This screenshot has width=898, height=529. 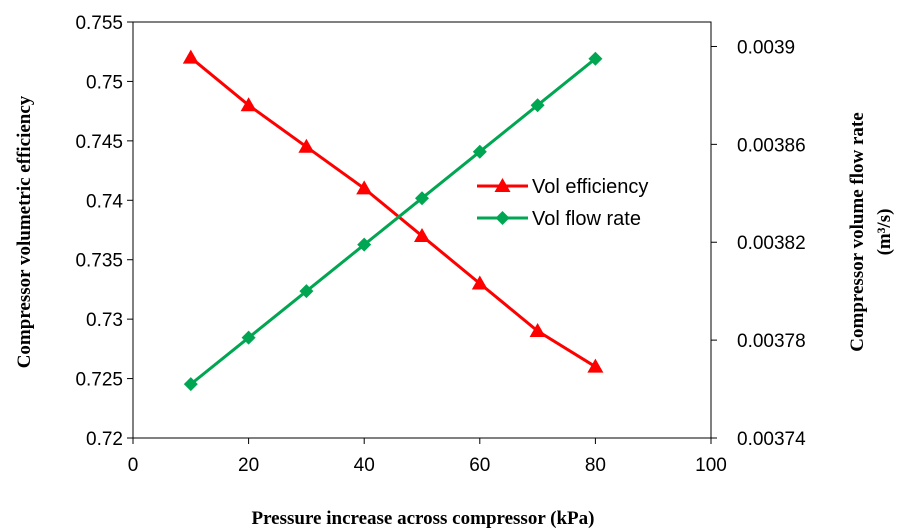 What do you see at coordinates (104, 320) in the screenshot?
I see `left-y-tick-label: 0.73` at bounding box center [104, 320].